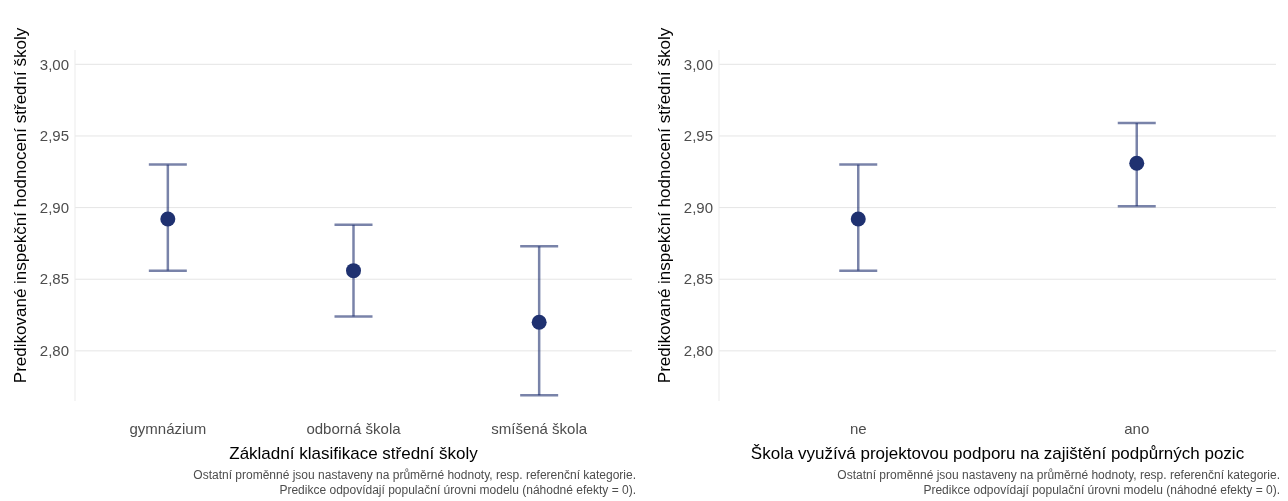 This screenshot has height=501, width=1288. I want to click on x-tick-label: smíšená škola, so click(539, 428).